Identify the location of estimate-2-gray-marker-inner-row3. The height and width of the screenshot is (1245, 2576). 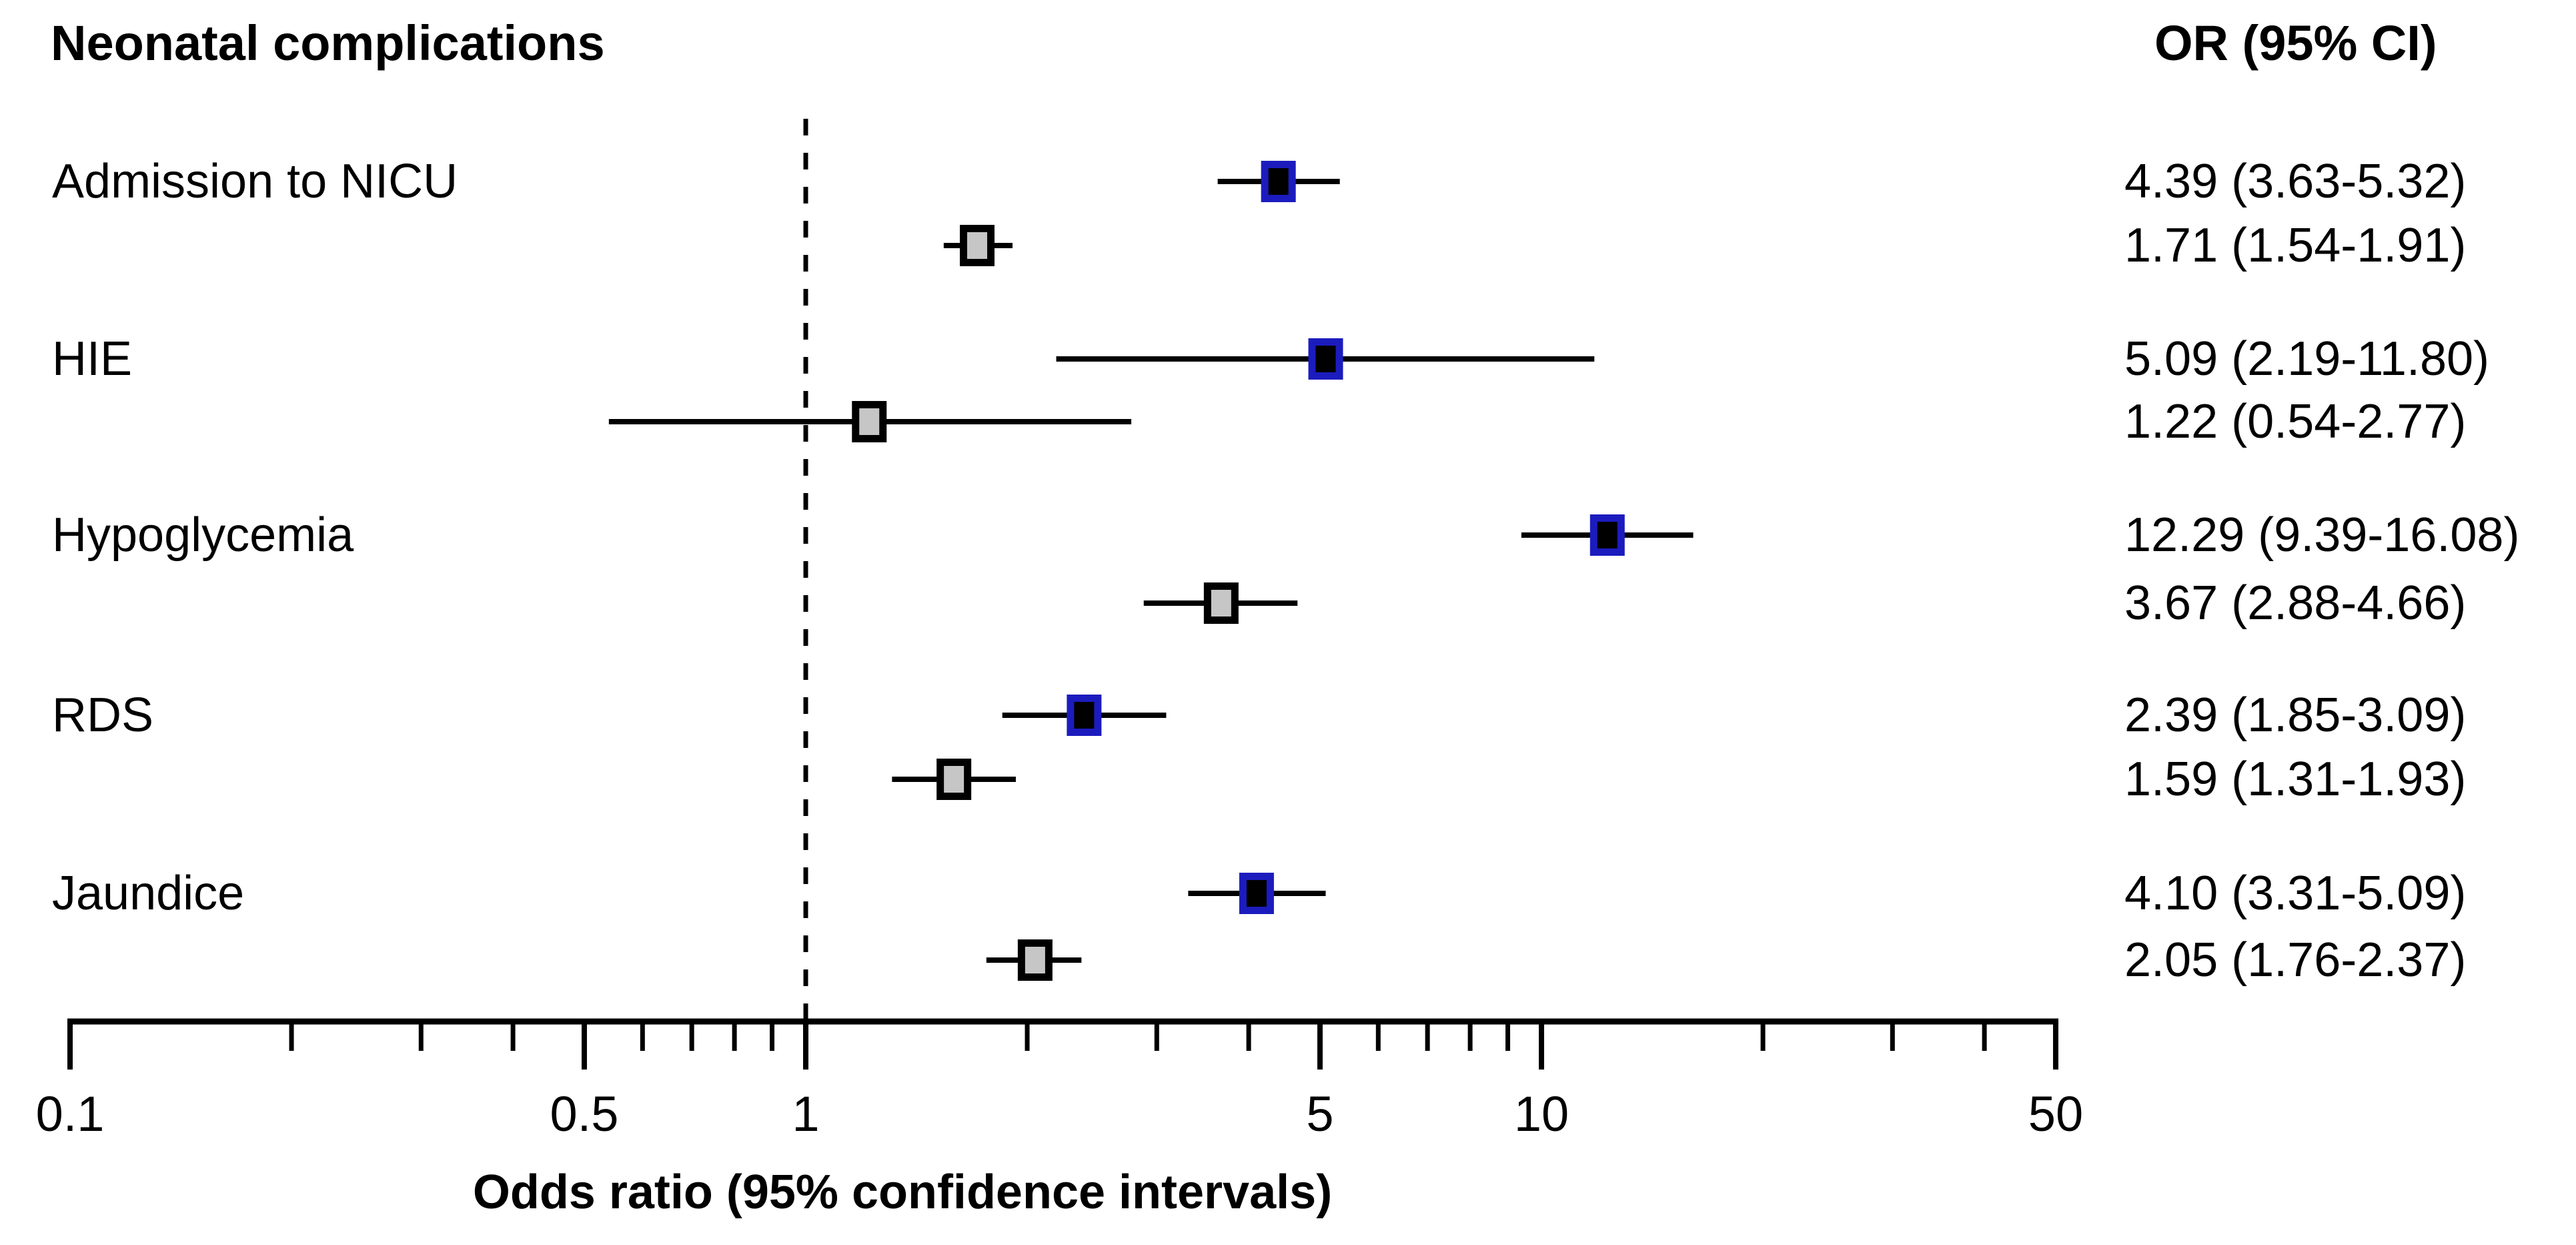
(1221, 603).